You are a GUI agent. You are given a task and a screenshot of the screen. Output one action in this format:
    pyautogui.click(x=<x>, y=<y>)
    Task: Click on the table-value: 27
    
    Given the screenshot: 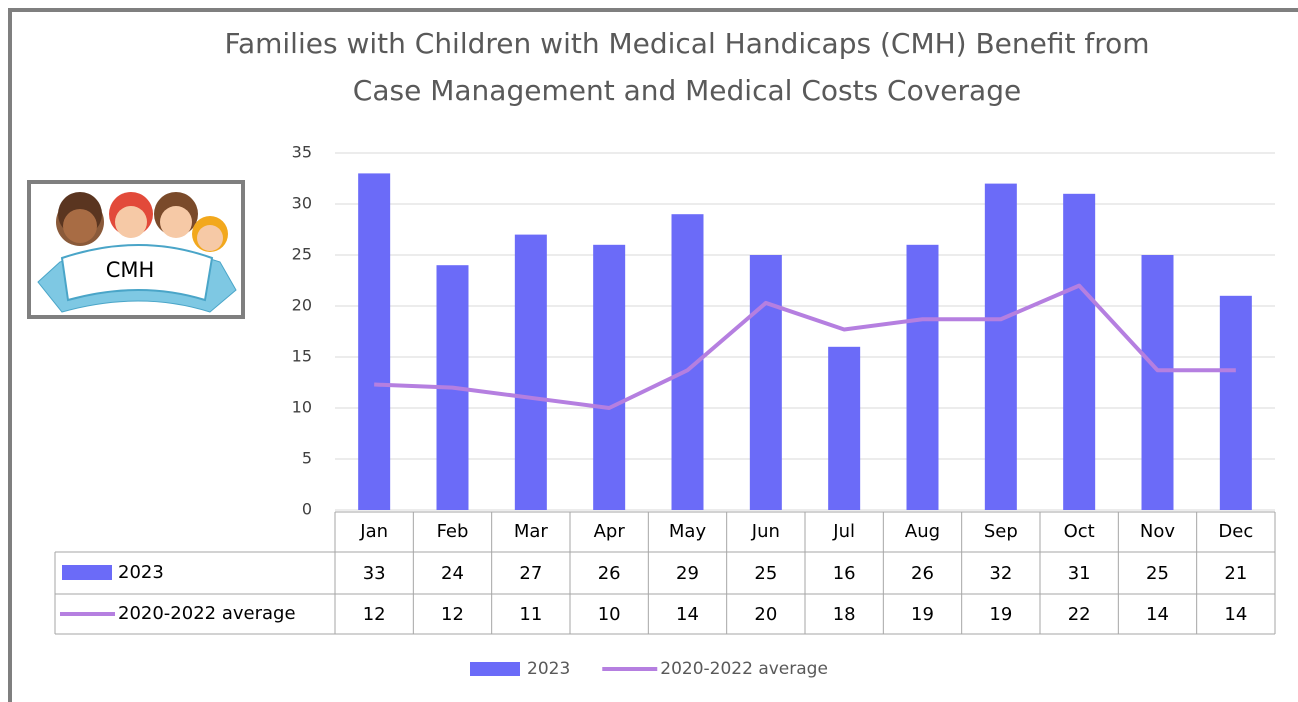 What is the action you would take?
    pyautogui.click(x=530, y=573)
    